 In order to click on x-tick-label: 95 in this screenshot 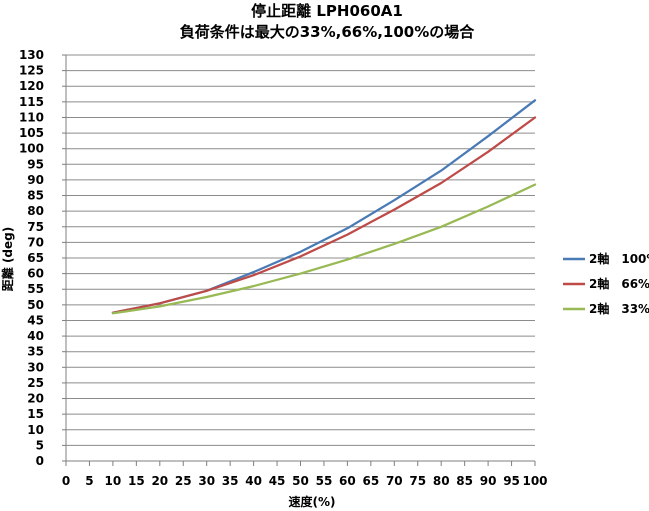, I will do `click(511, 481)`.